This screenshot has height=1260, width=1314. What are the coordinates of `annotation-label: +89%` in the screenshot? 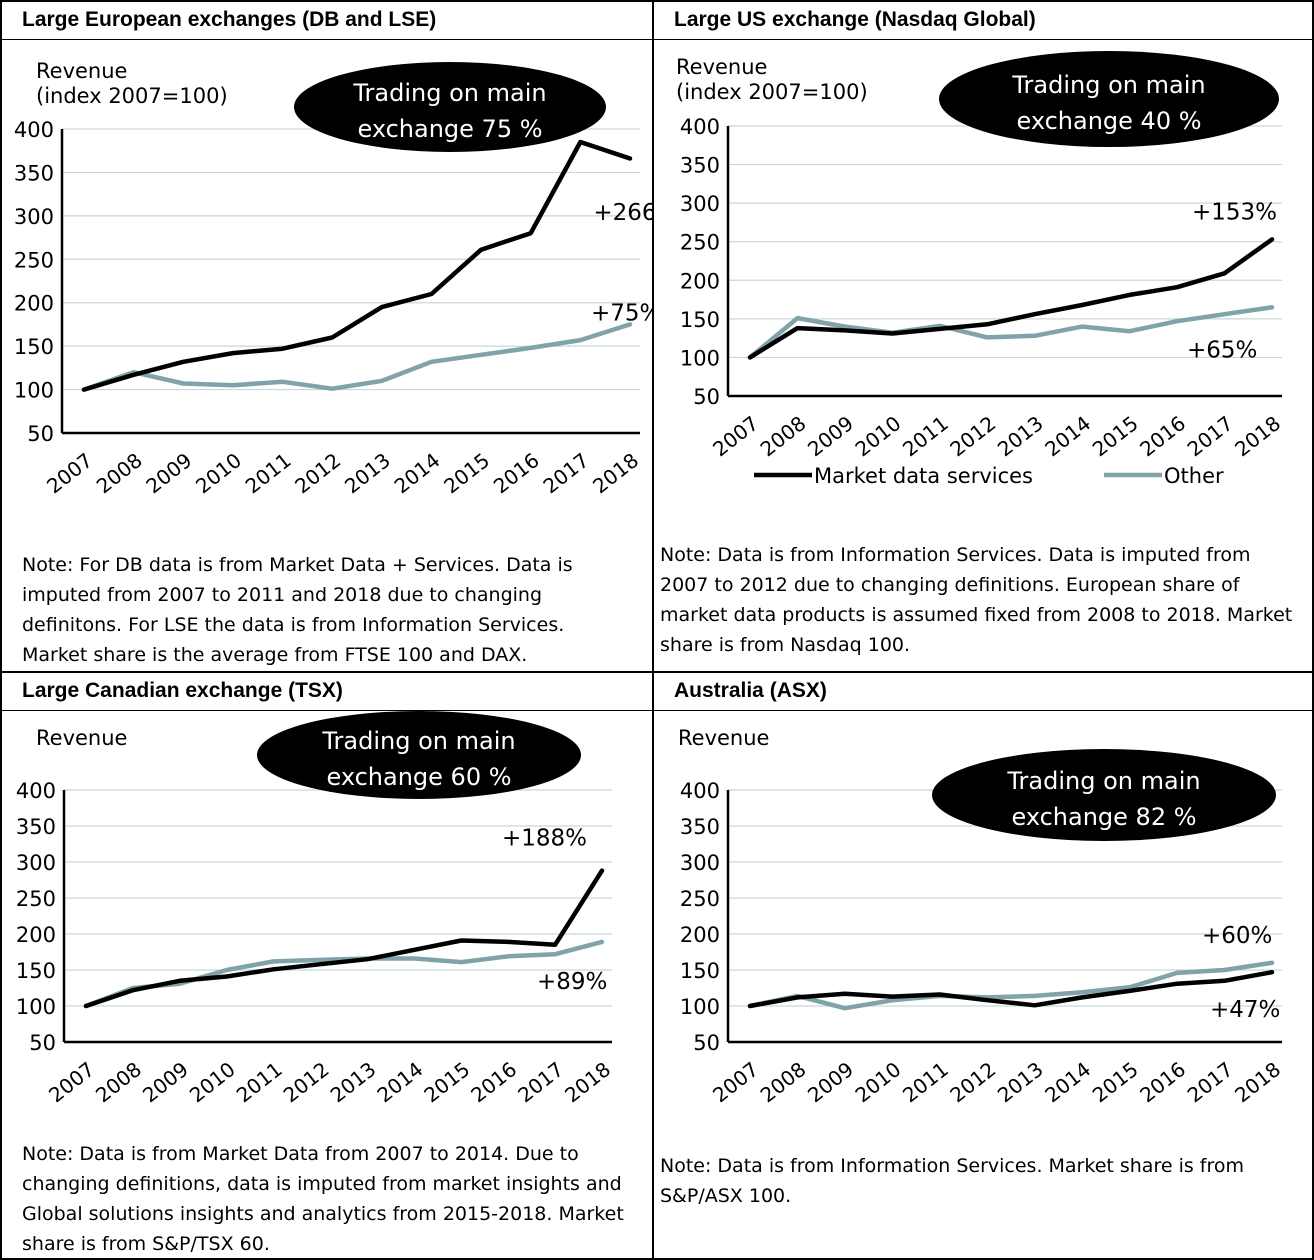 It's located at (572, 982).